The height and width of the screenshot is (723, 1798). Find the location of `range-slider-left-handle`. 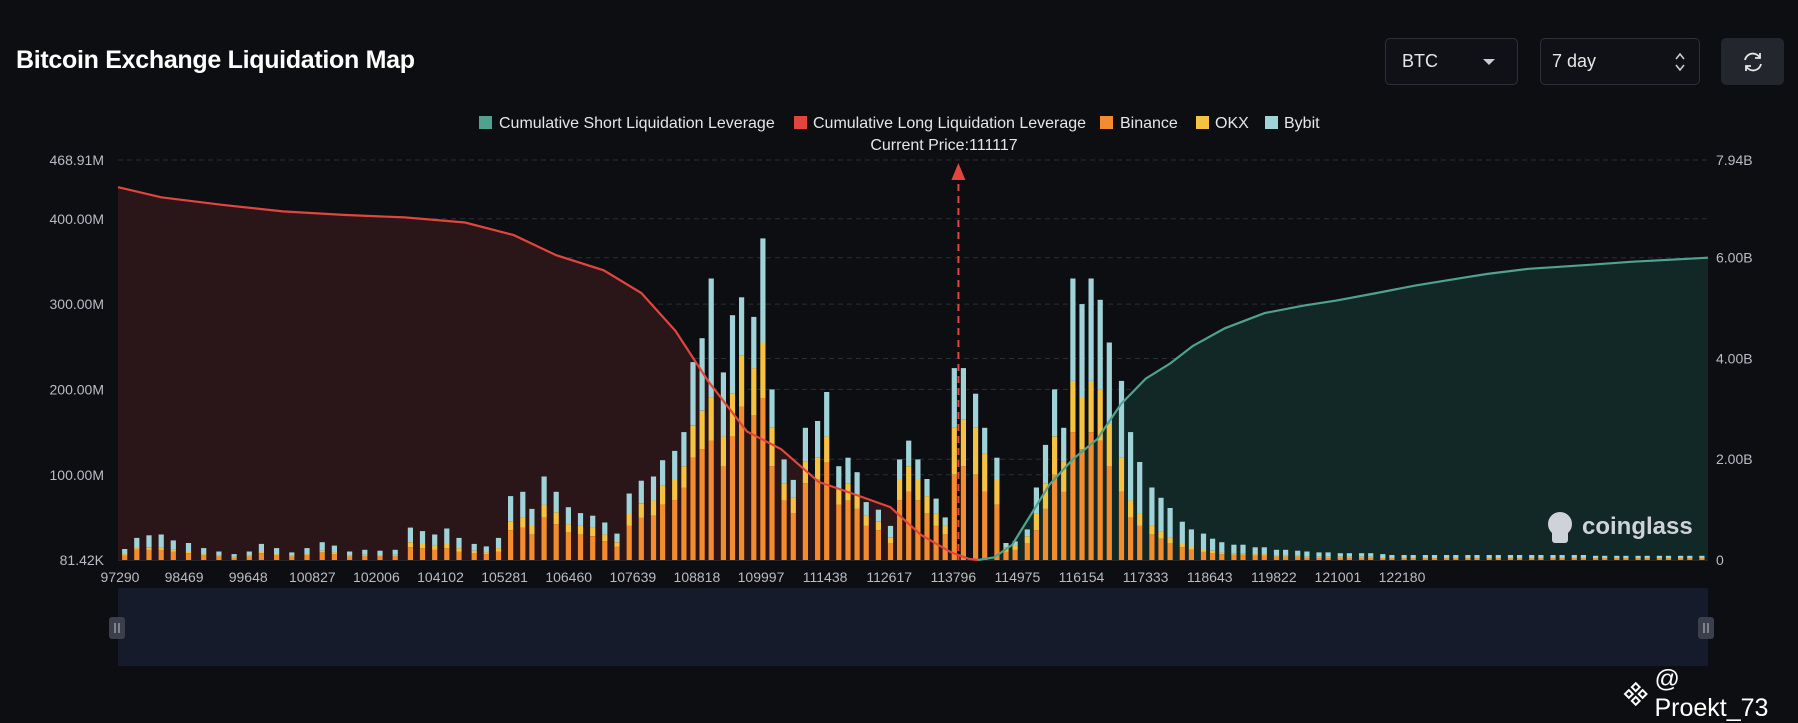

range-slider-left-handle is located at coordinates (117, 628).